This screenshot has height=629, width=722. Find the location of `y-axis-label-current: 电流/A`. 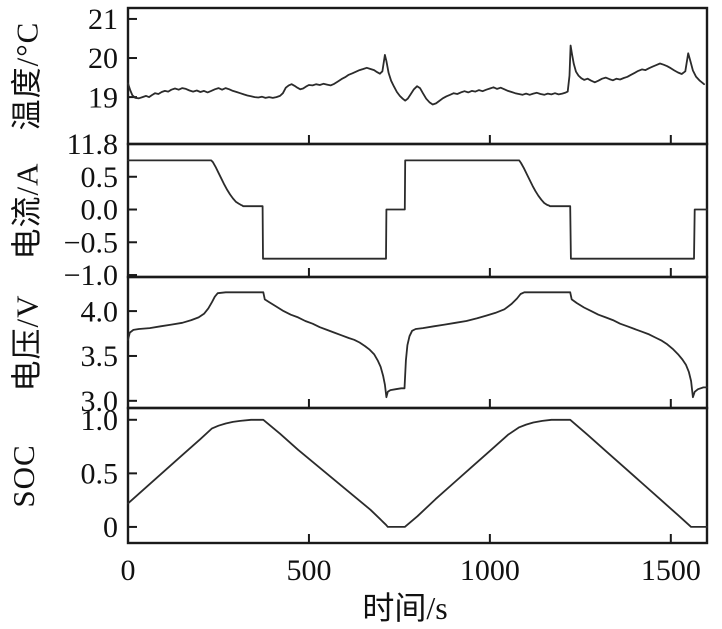

y-axis-label-current: 电流/A is located at coordinates (27, 211).